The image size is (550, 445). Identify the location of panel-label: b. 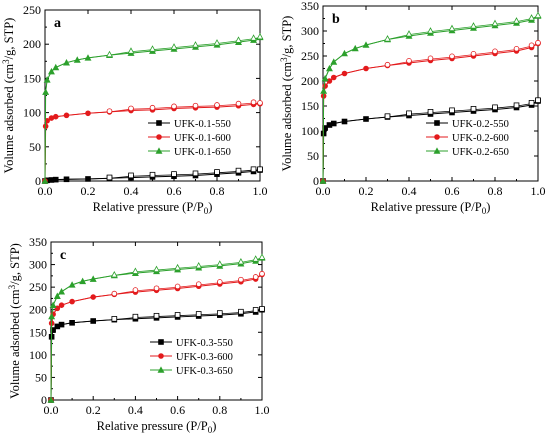
(336, 19).